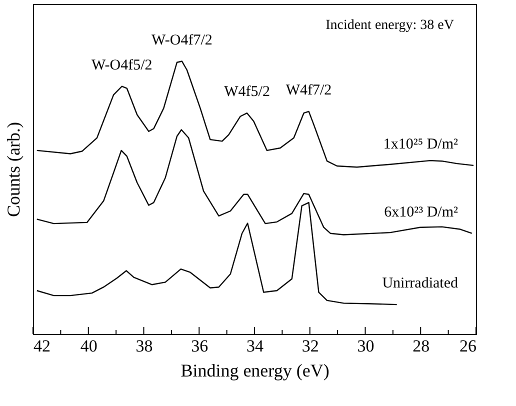  What do you see at coordinates (420, 284) in the screenshot?
I see `series-label: Unirradiated` at bounding box center [420, 284].